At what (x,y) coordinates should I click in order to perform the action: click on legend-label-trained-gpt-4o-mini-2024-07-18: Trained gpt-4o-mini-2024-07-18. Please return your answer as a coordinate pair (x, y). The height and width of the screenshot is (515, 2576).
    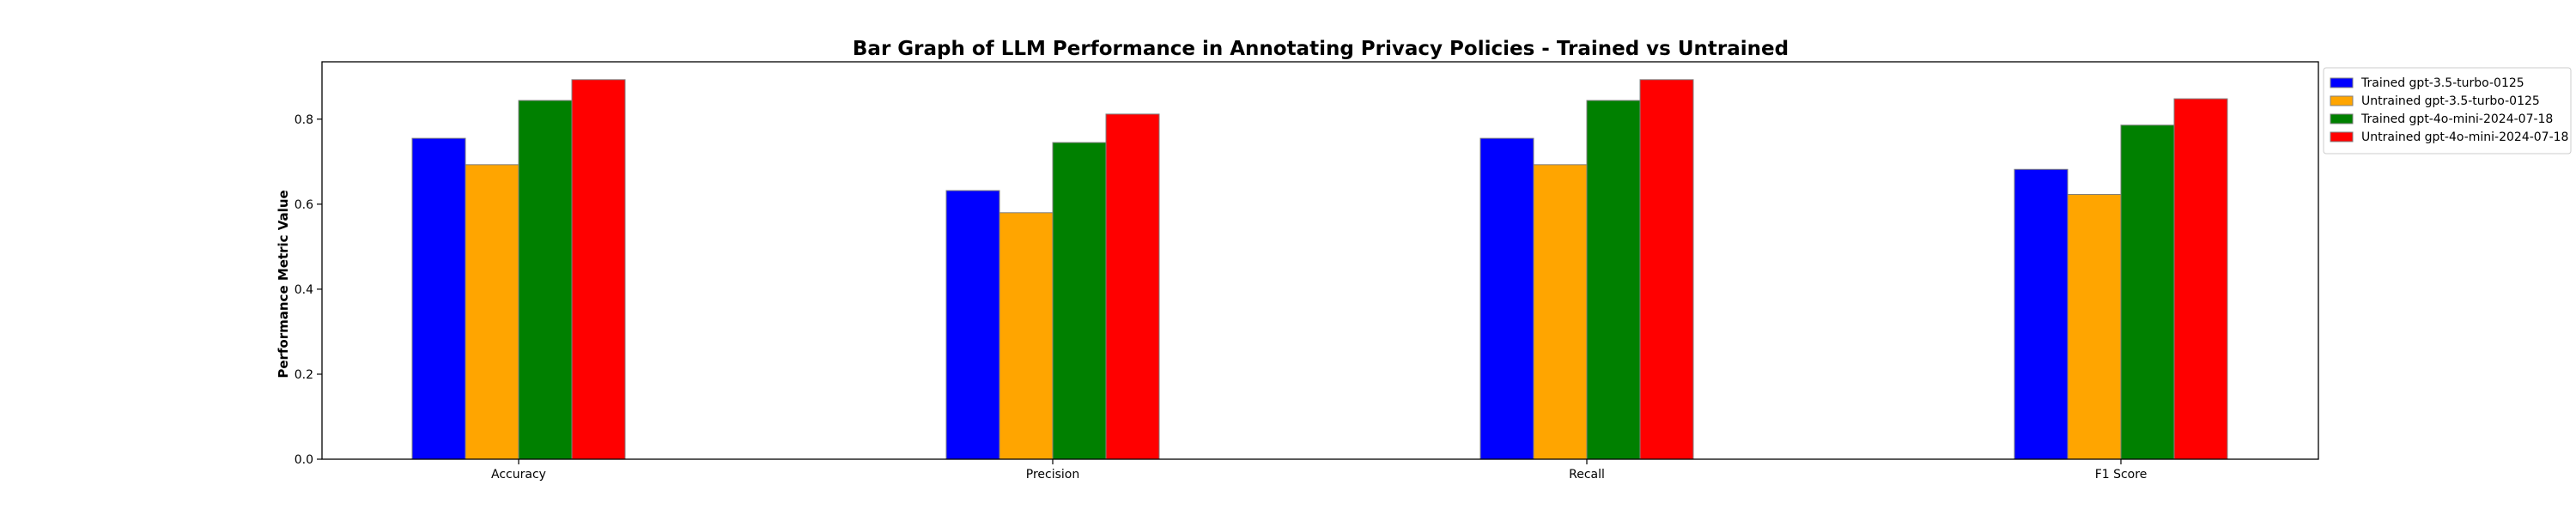
    Looking at the image, I should click on (2456, 119).